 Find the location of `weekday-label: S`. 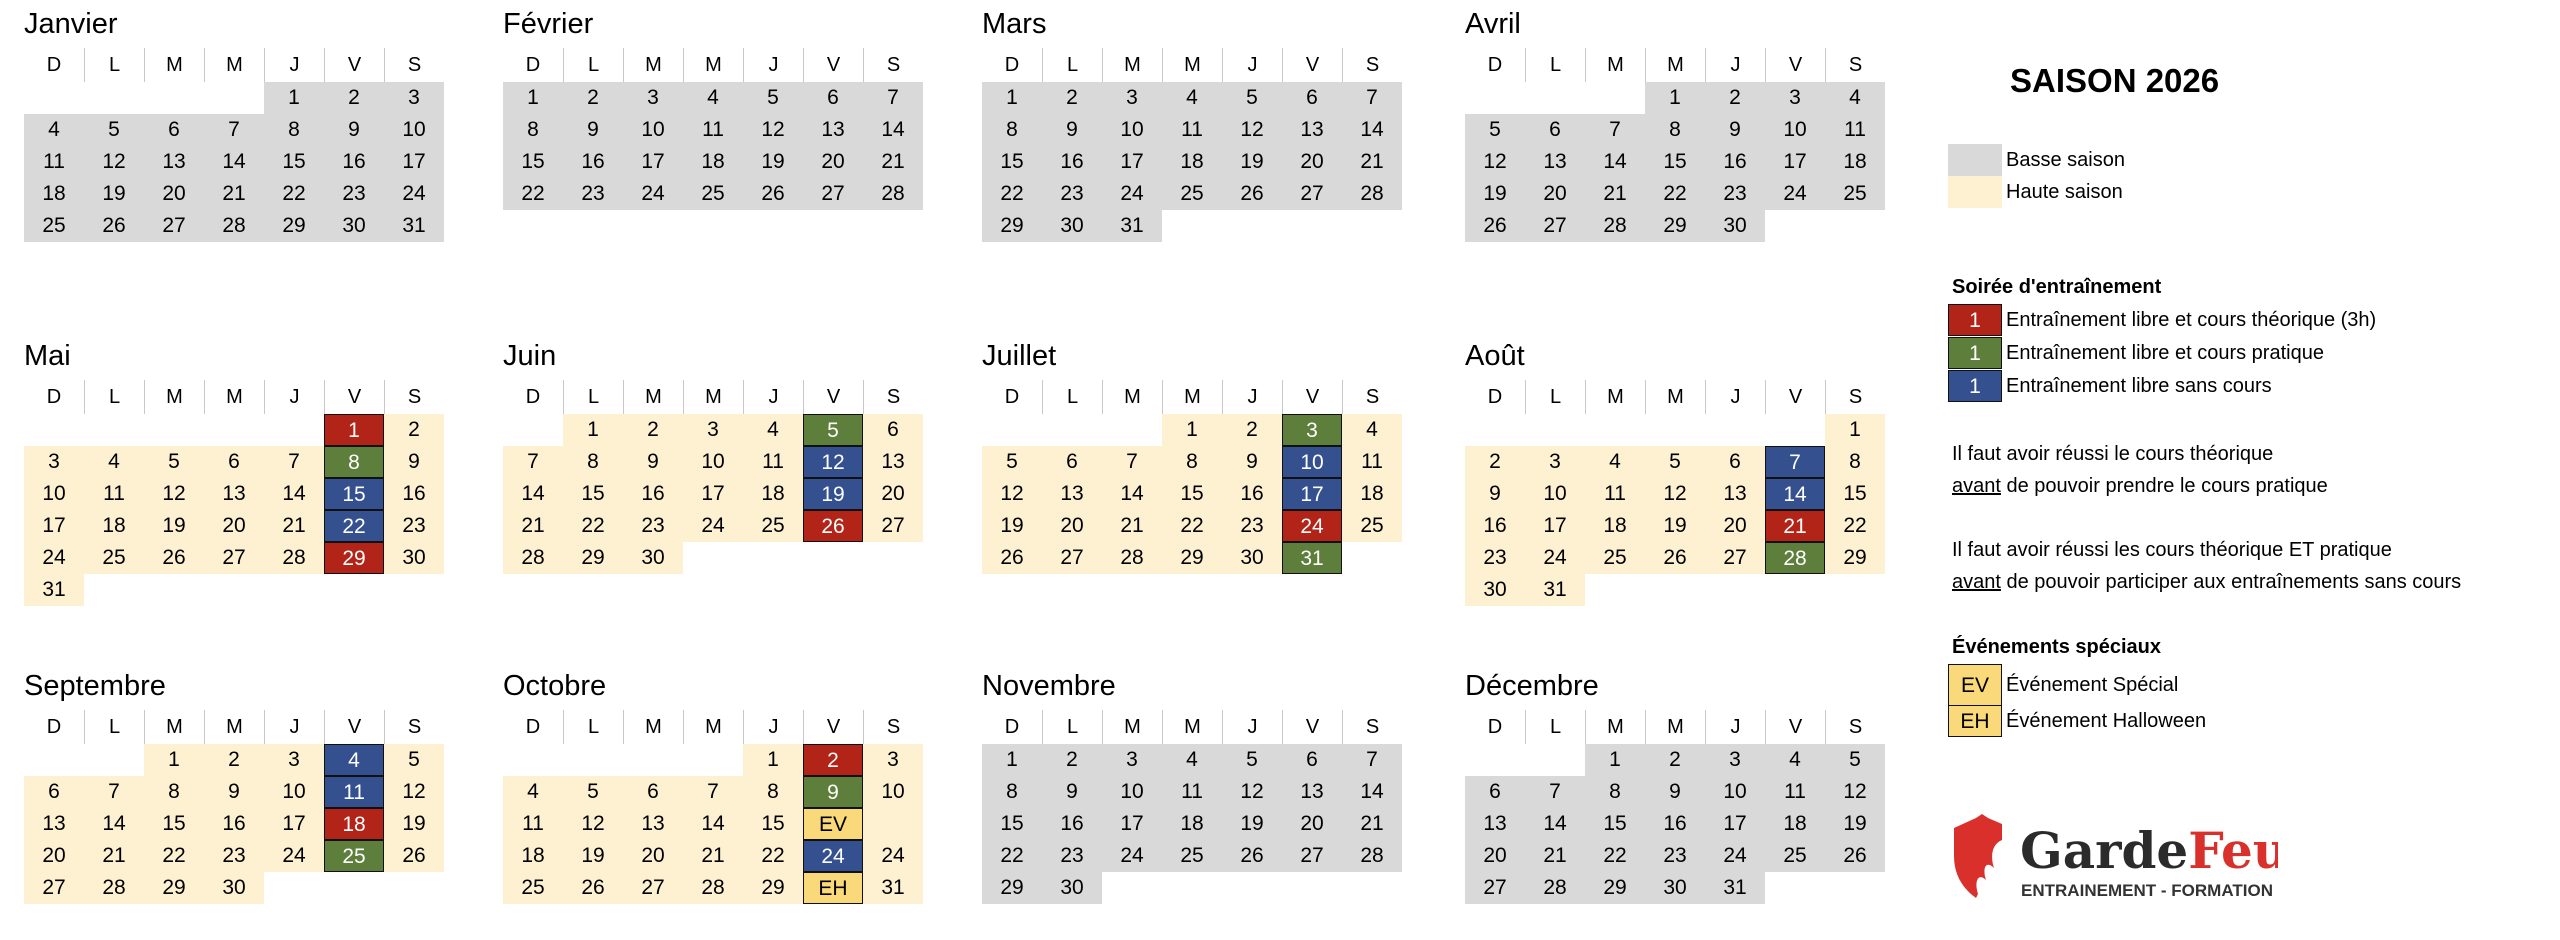

weekday-label: S is located at coordinates (414, 65).